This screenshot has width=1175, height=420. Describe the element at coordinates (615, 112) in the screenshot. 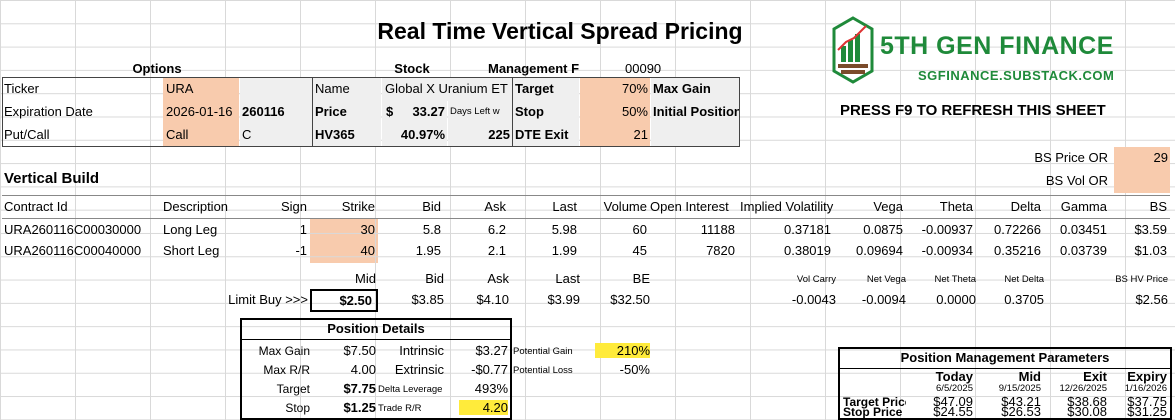

I see `mgmt-stop-input: 50%` at that location.